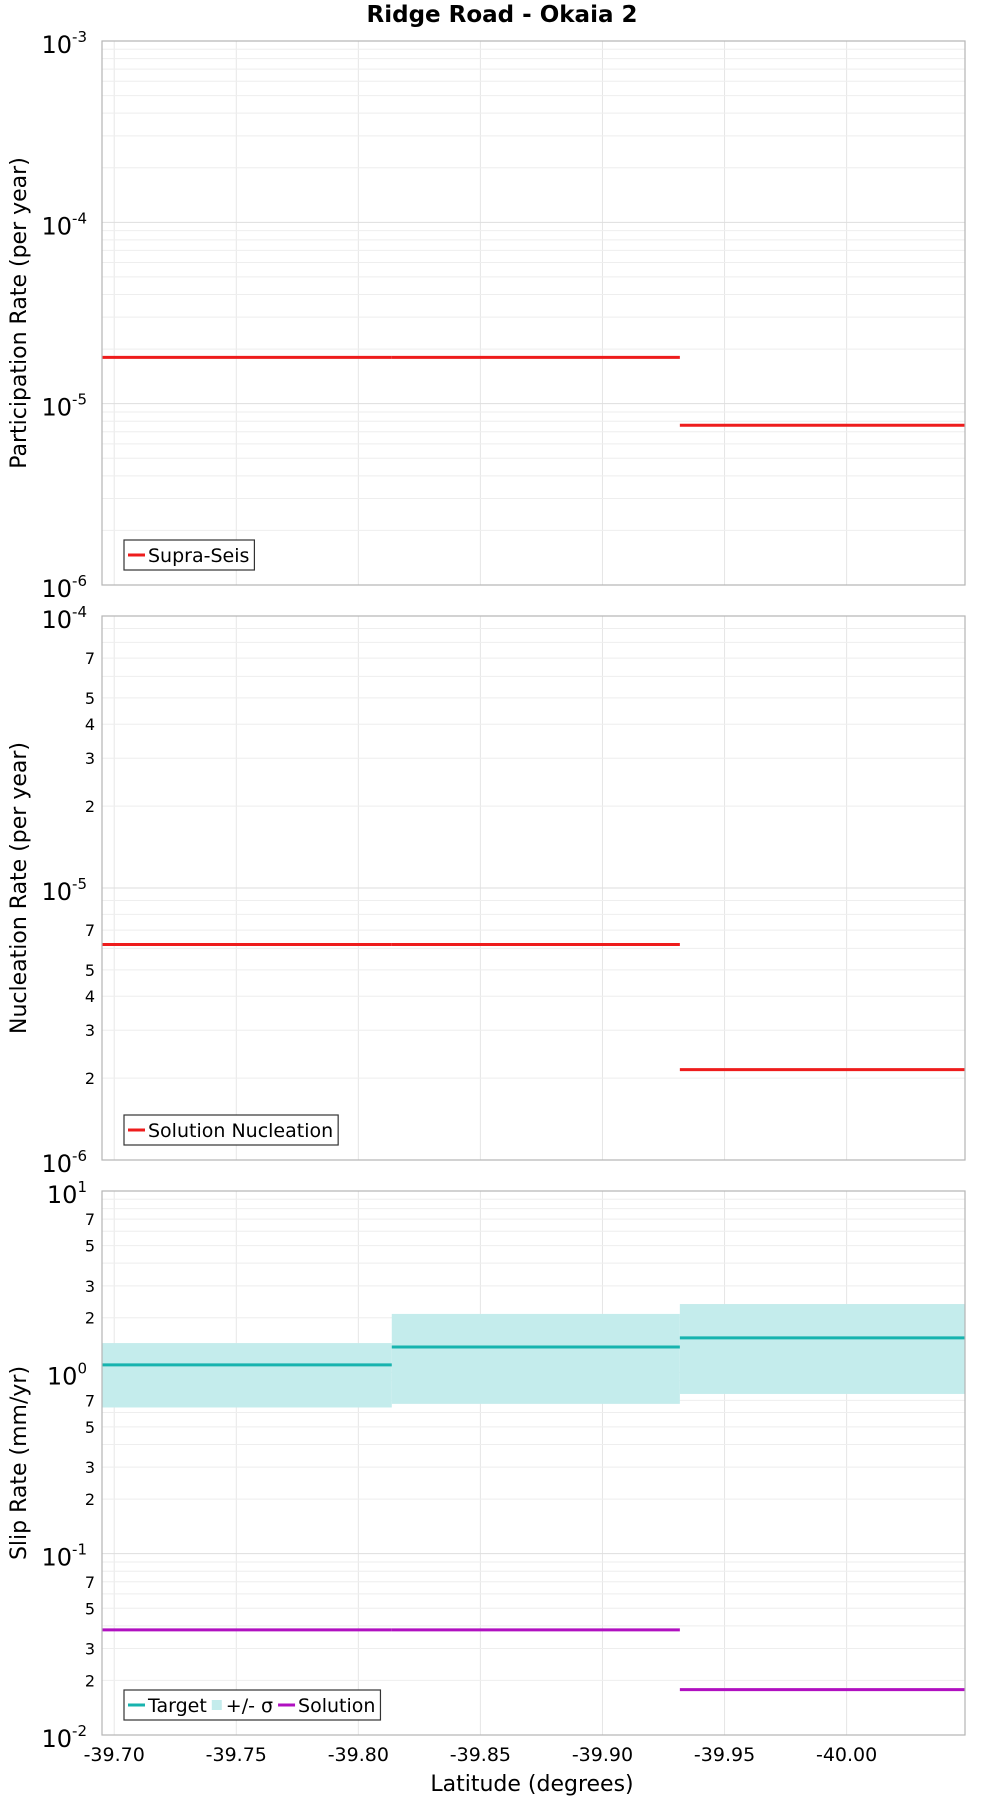 The image size is (1000, 1800). Describe the element at coordinates (82, 1368) in the screenshot. I see `y-tick-exponent: 0` at that location.